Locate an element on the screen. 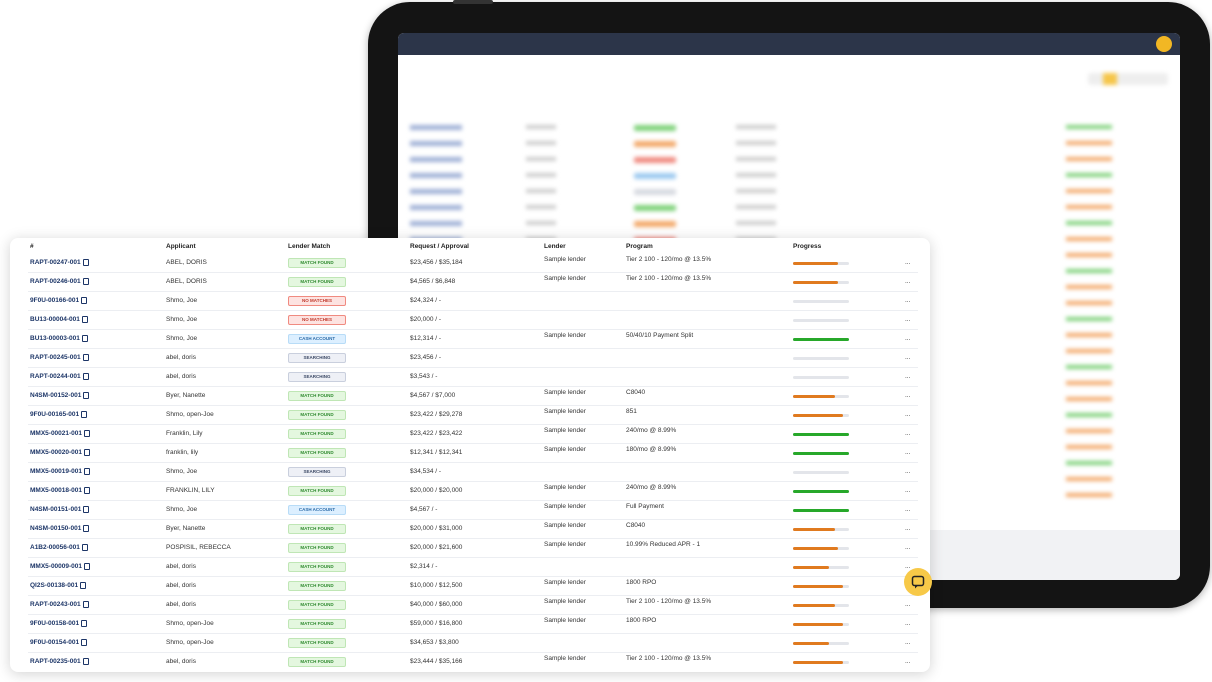 This screenshot has width=1212, height=682. row-id: MMX5-00021-001 is located at coordinates (60, 433).